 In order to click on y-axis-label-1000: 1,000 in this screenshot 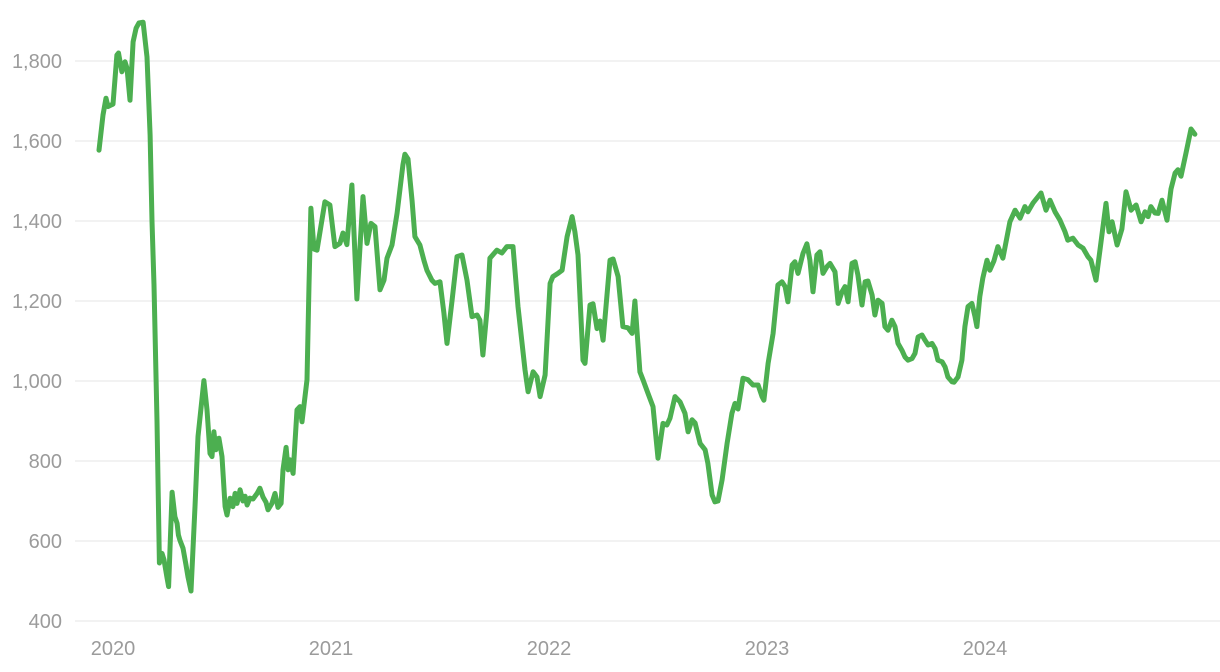, I will do `click(37, 382)`.